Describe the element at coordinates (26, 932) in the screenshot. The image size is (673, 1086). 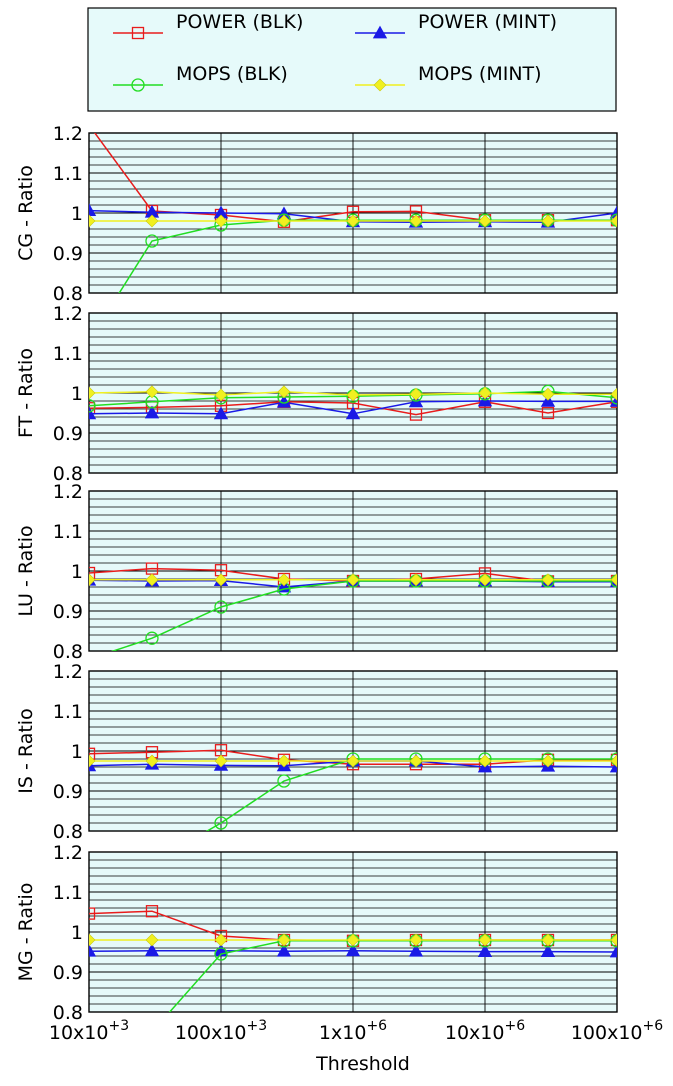
I see `y-axis-label: MG - Ratio` at that location.